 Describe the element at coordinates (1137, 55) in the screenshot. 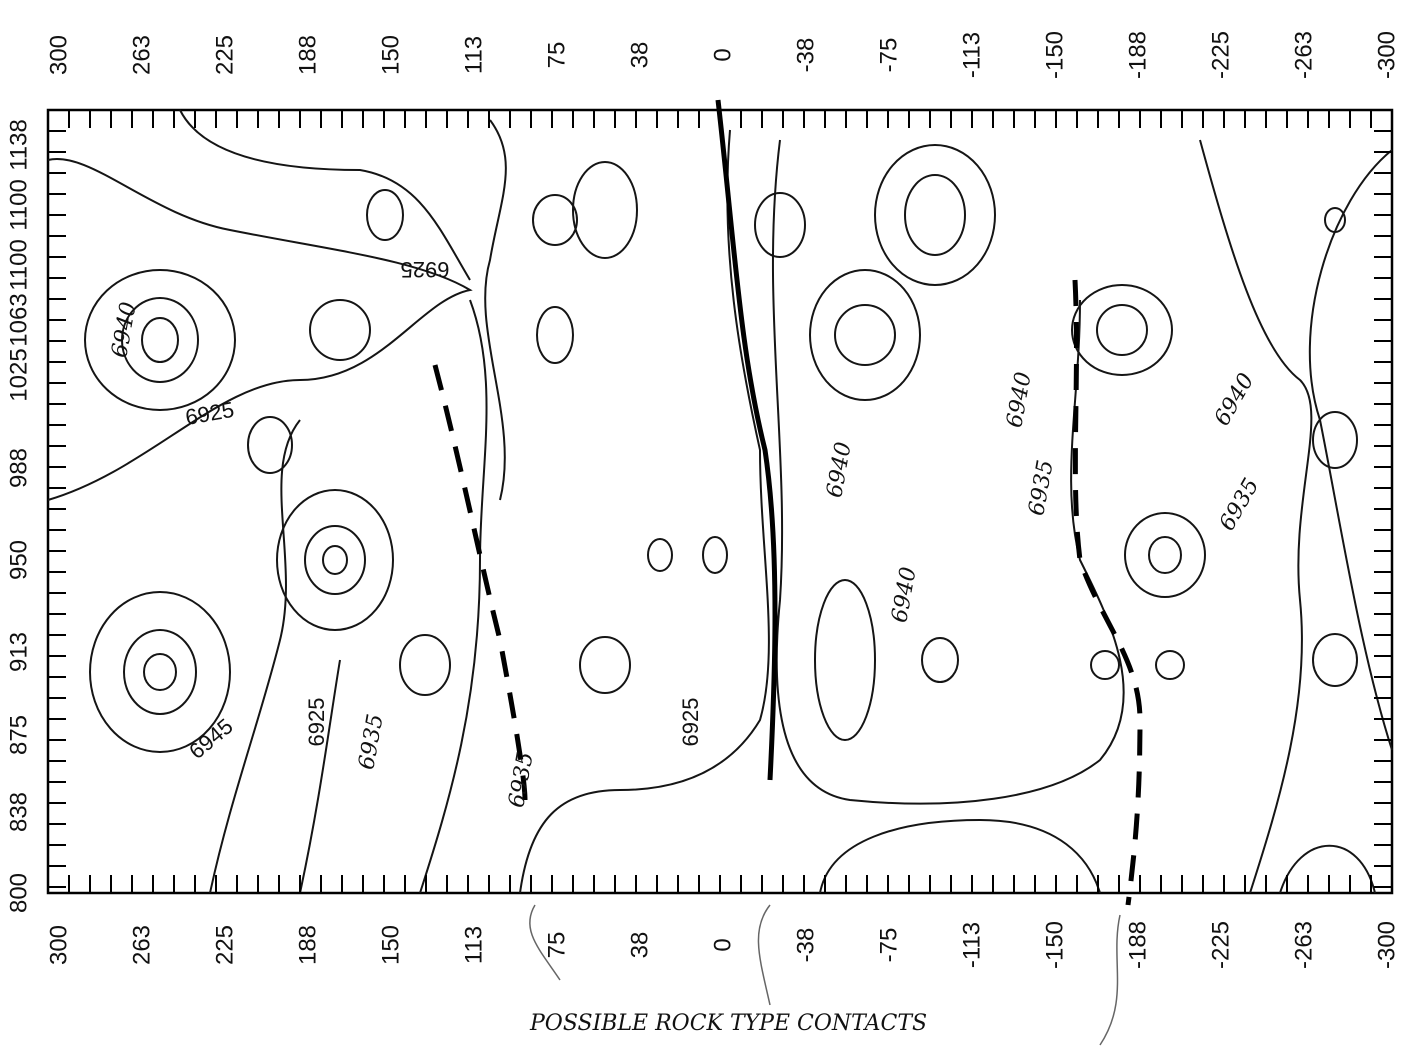

I see `top-tick-label: -188` at that location.